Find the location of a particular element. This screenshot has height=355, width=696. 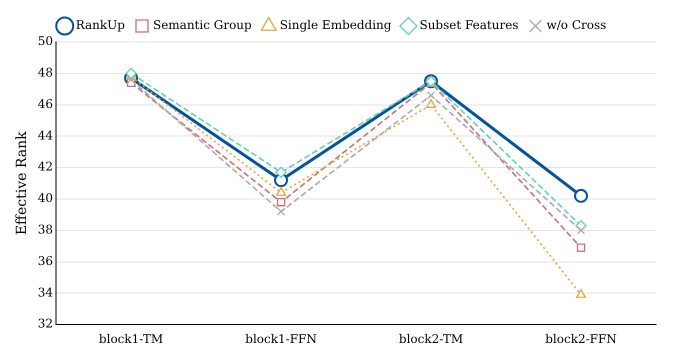

y-tick-label: 50 is located at coordinates (46, 41).